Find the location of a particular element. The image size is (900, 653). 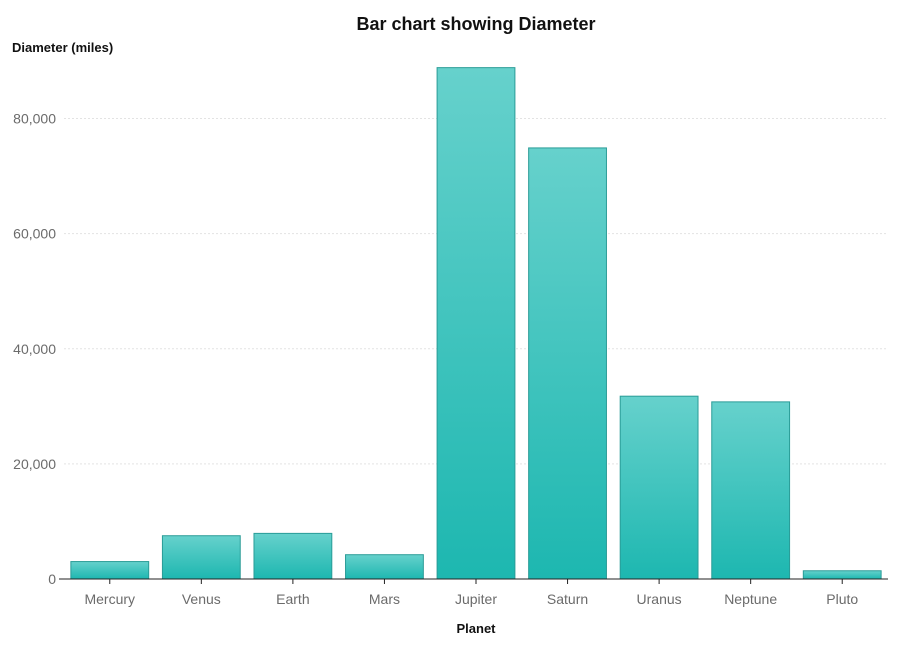

bar-venus is located at coordinates (201, 557).